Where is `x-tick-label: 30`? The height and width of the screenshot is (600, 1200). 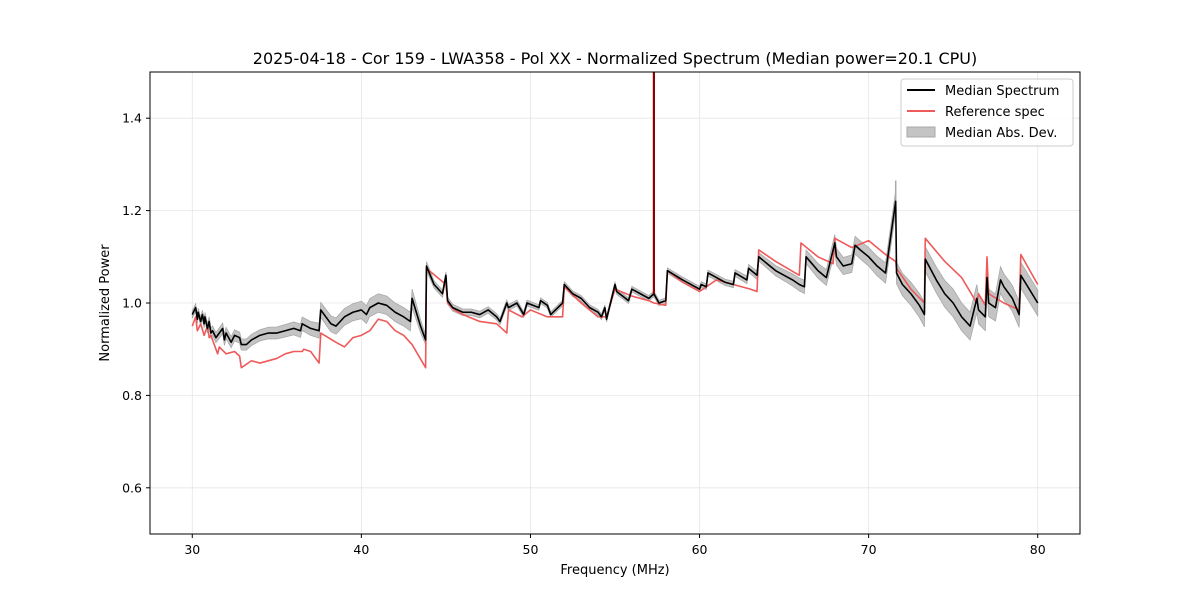 x-tick-label: 30 is located at coordinates (192, 549).